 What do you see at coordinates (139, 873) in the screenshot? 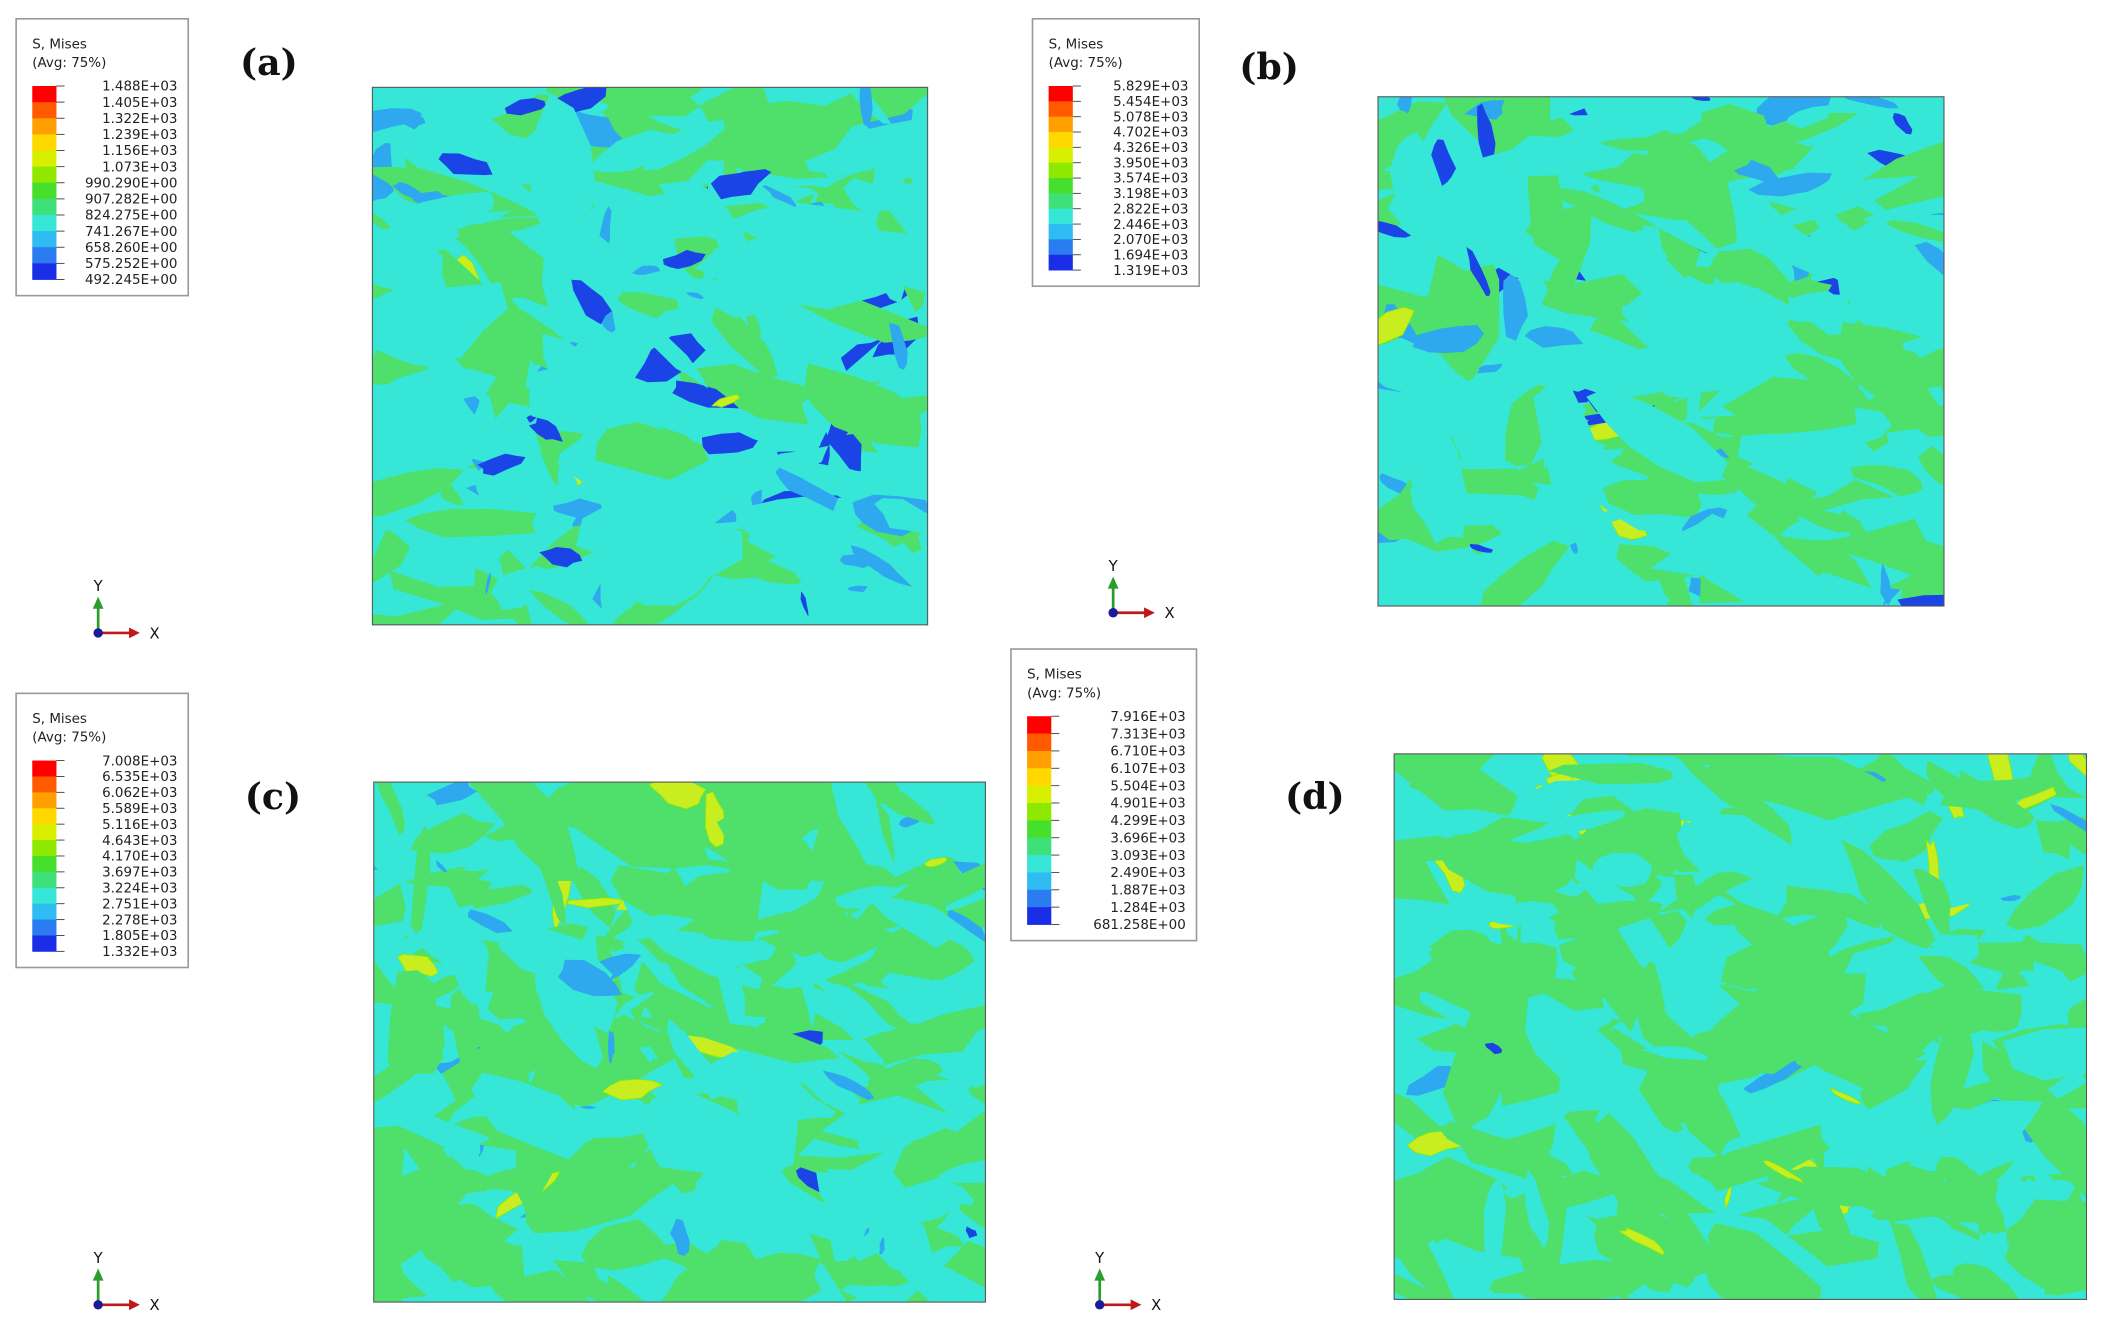
I see `legend-value: 3.697E+03` at bounding box center [139, 873].